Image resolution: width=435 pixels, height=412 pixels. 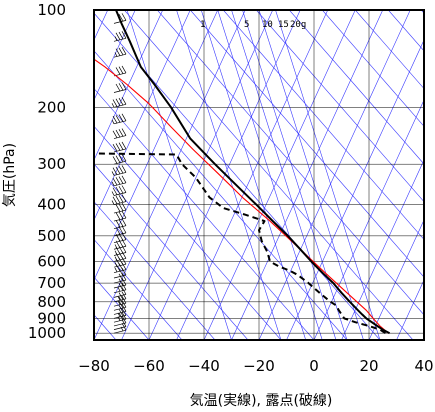 I want to click on mixing-ratio-label: 1, so click(x=202, y=25).